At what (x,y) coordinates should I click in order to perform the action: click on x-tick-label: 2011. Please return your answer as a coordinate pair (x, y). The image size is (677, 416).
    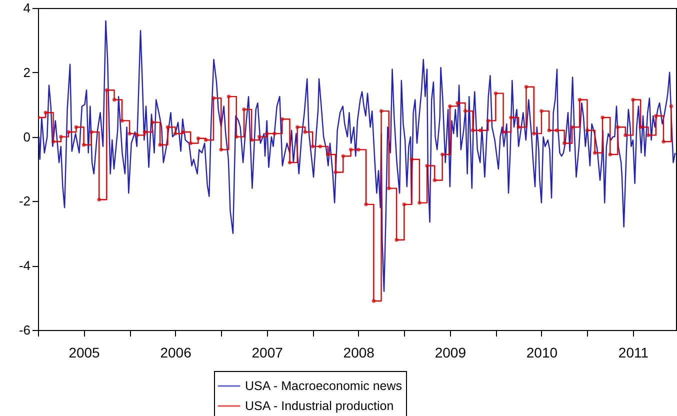
    Looking at the image, I should click on (633, 352).